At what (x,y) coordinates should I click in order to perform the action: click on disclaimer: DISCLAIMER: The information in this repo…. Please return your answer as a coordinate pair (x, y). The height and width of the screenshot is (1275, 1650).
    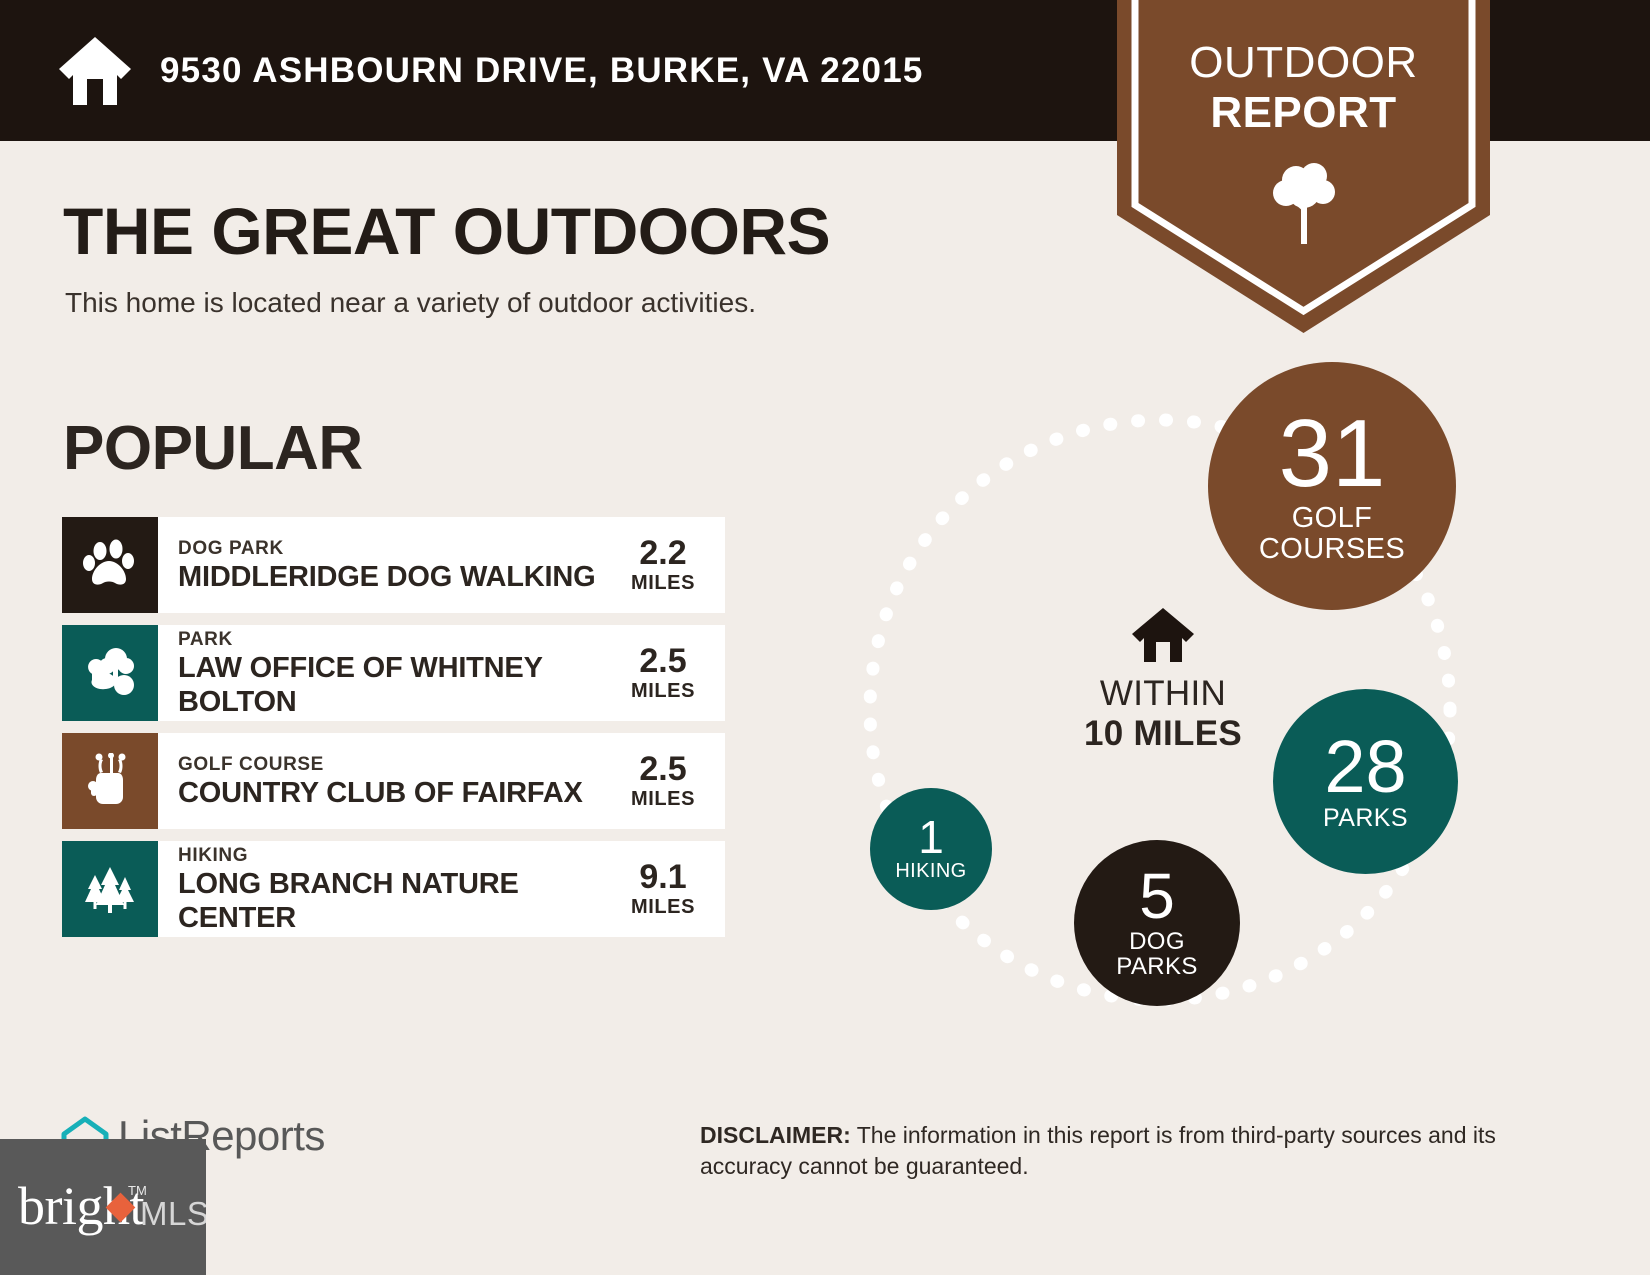
    Looking at the image, I should click on (1105, 1151).